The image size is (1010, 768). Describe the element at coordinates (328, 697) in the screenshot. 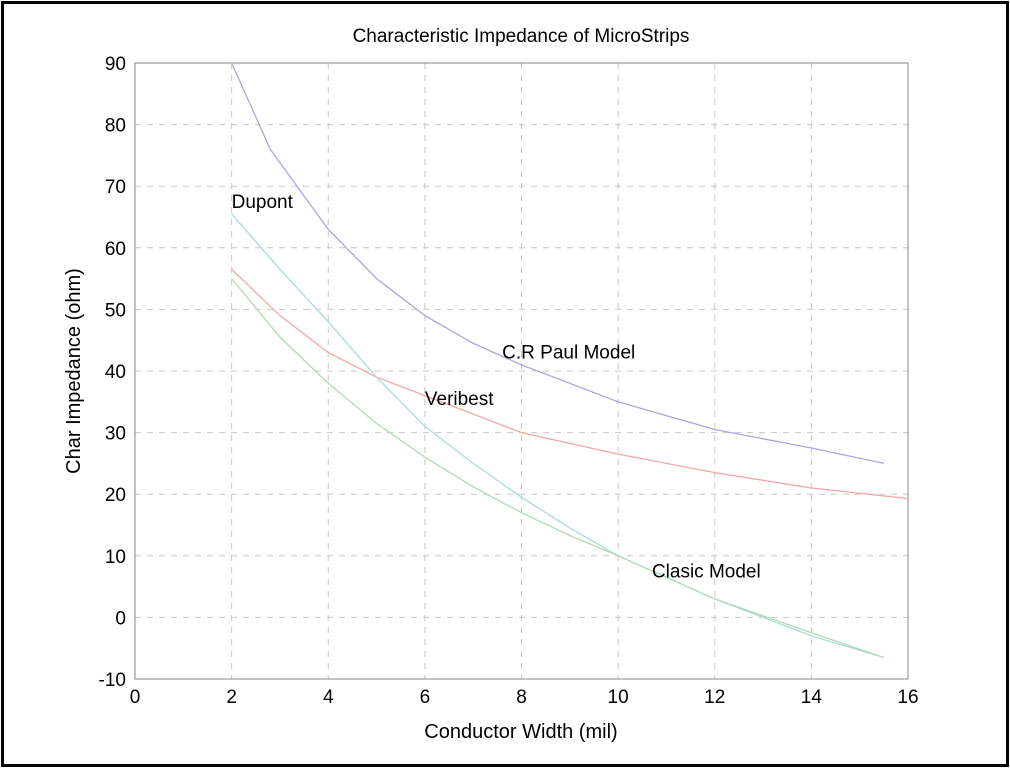

I see `x-tick-label: 4` at that location.